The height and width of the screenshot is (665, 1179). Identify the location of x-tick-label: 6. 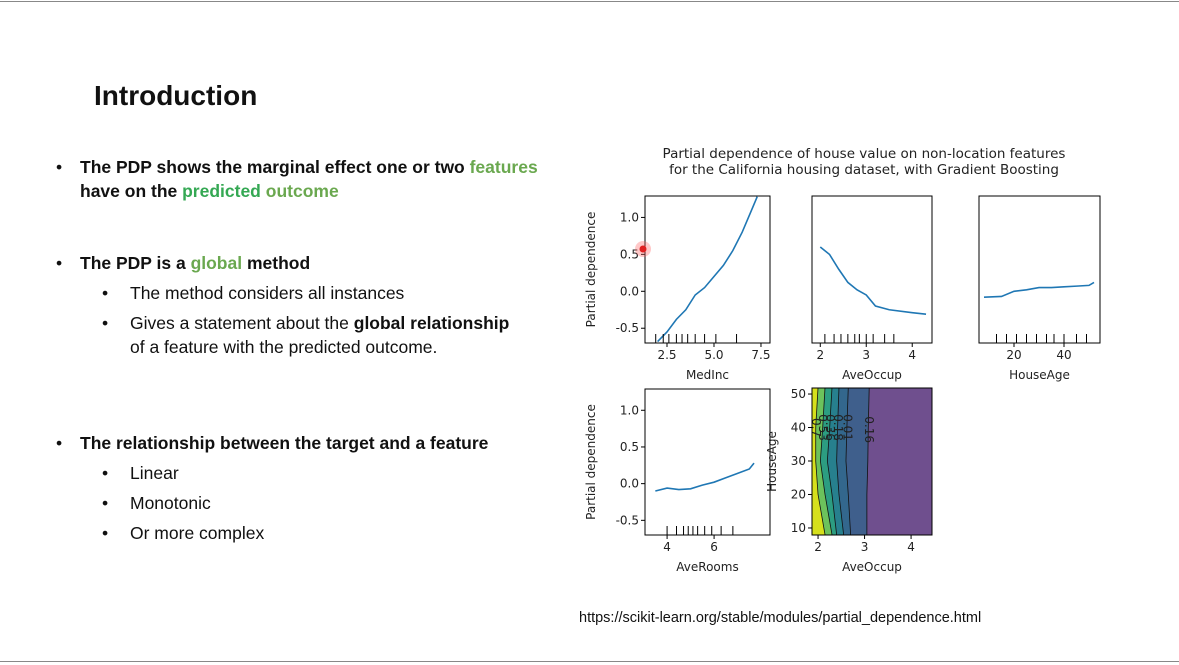
(714, 547).